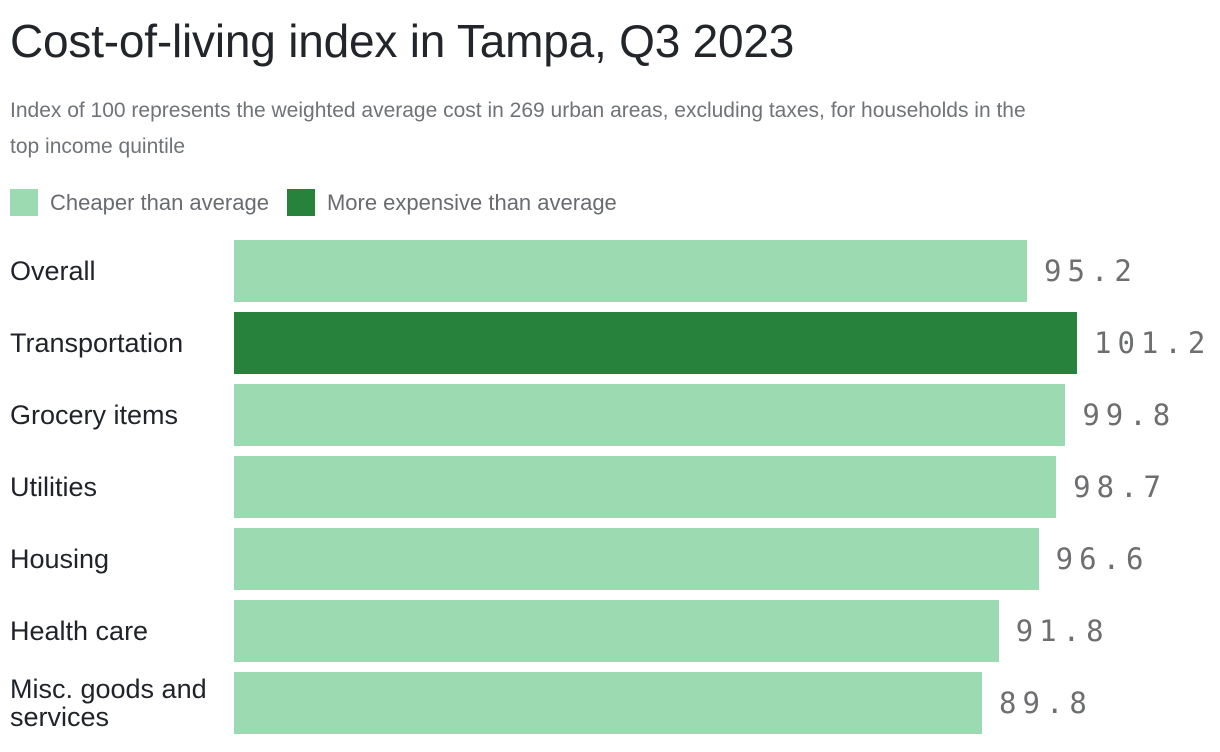 The height and width of the screenshot is (752, 1220). I want to click on legend-swatch-cheaper, so click(24, 202).